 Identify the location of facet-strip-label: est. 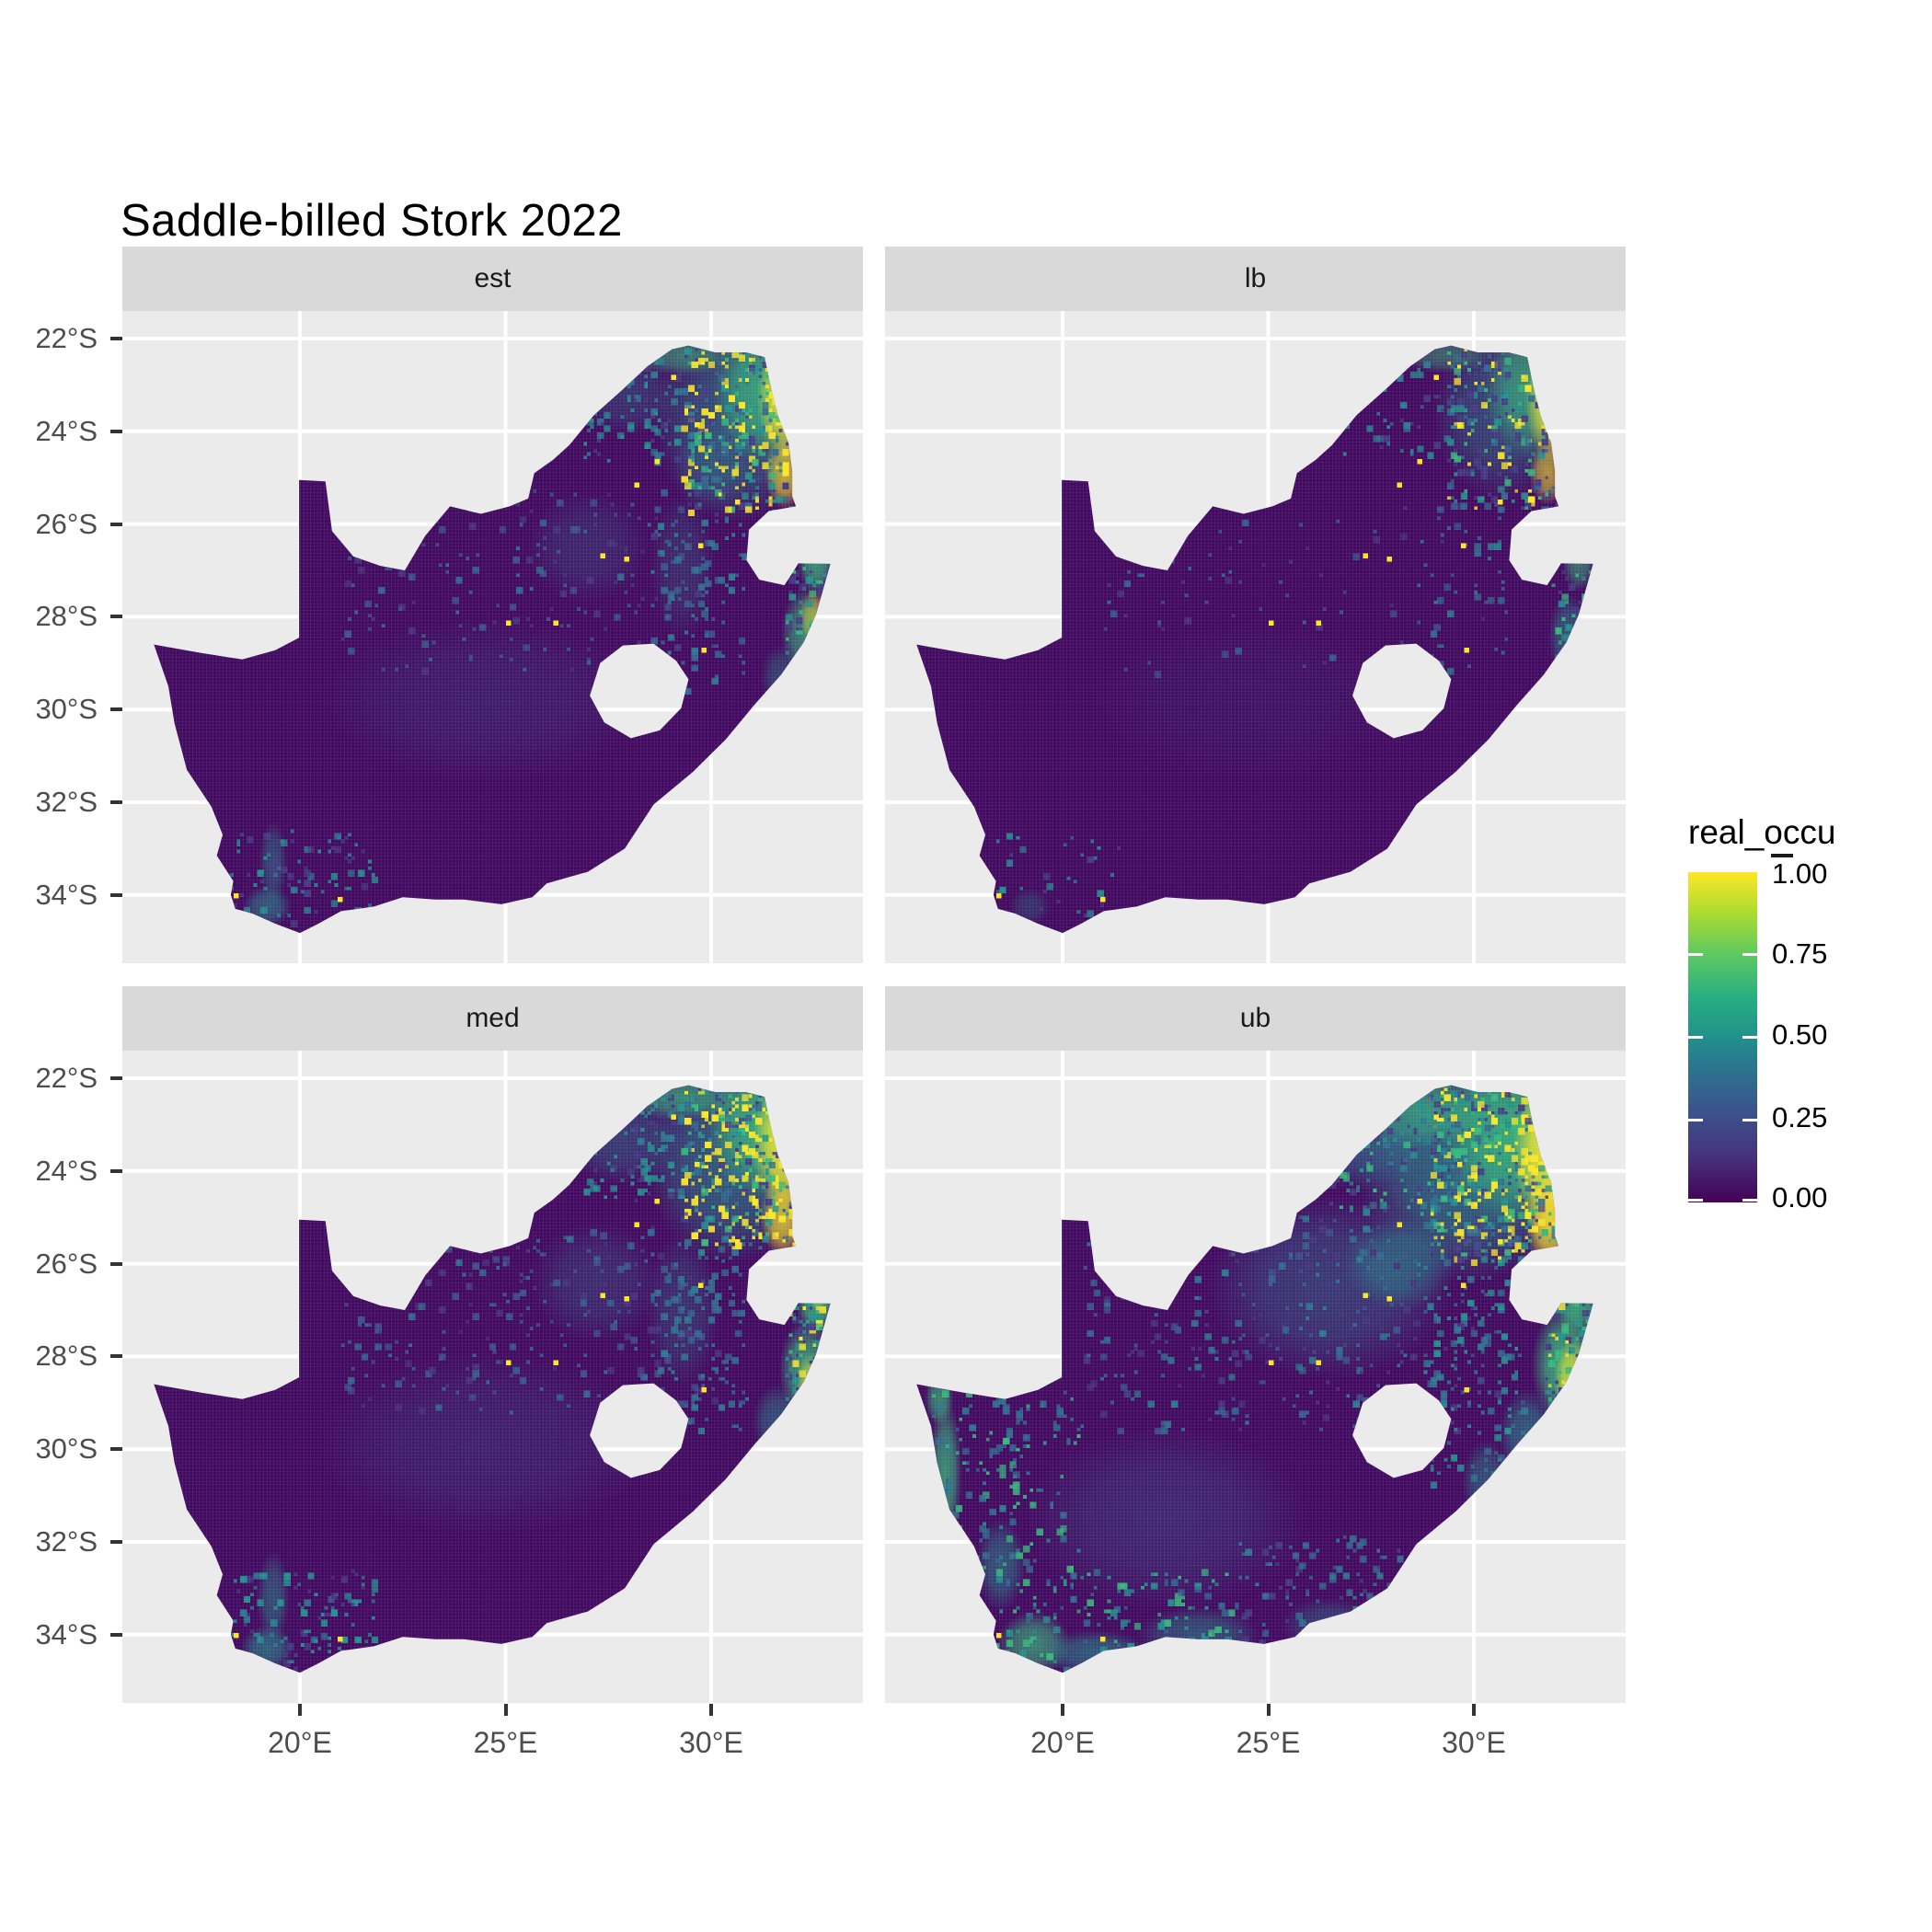
(493, 278).